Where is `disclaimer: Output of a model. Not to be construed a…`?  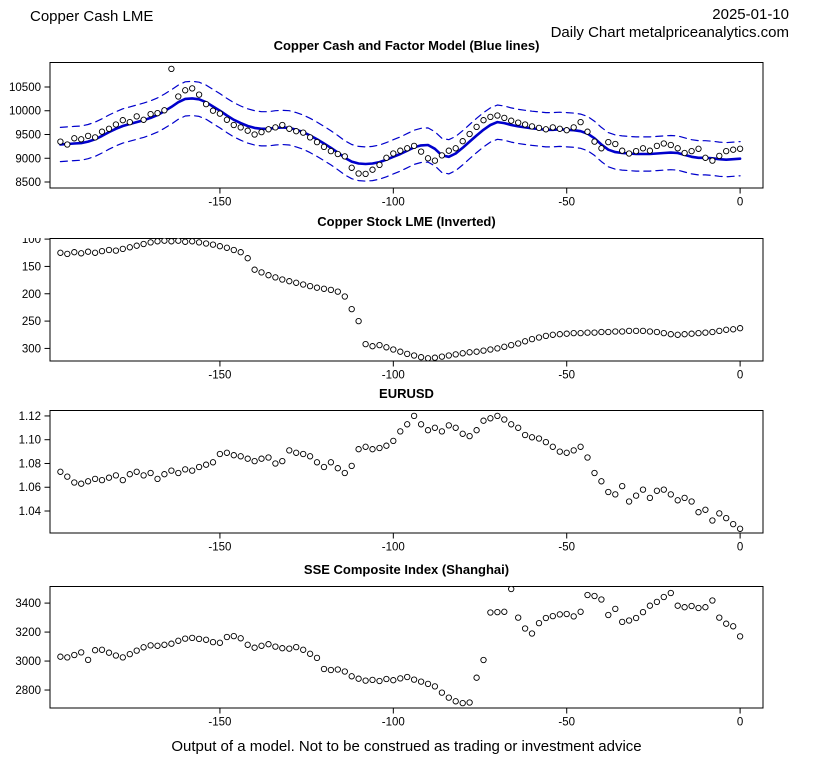 disclaimer: Output of a model. Not to be construed a… is located at coordinates (406, 746).